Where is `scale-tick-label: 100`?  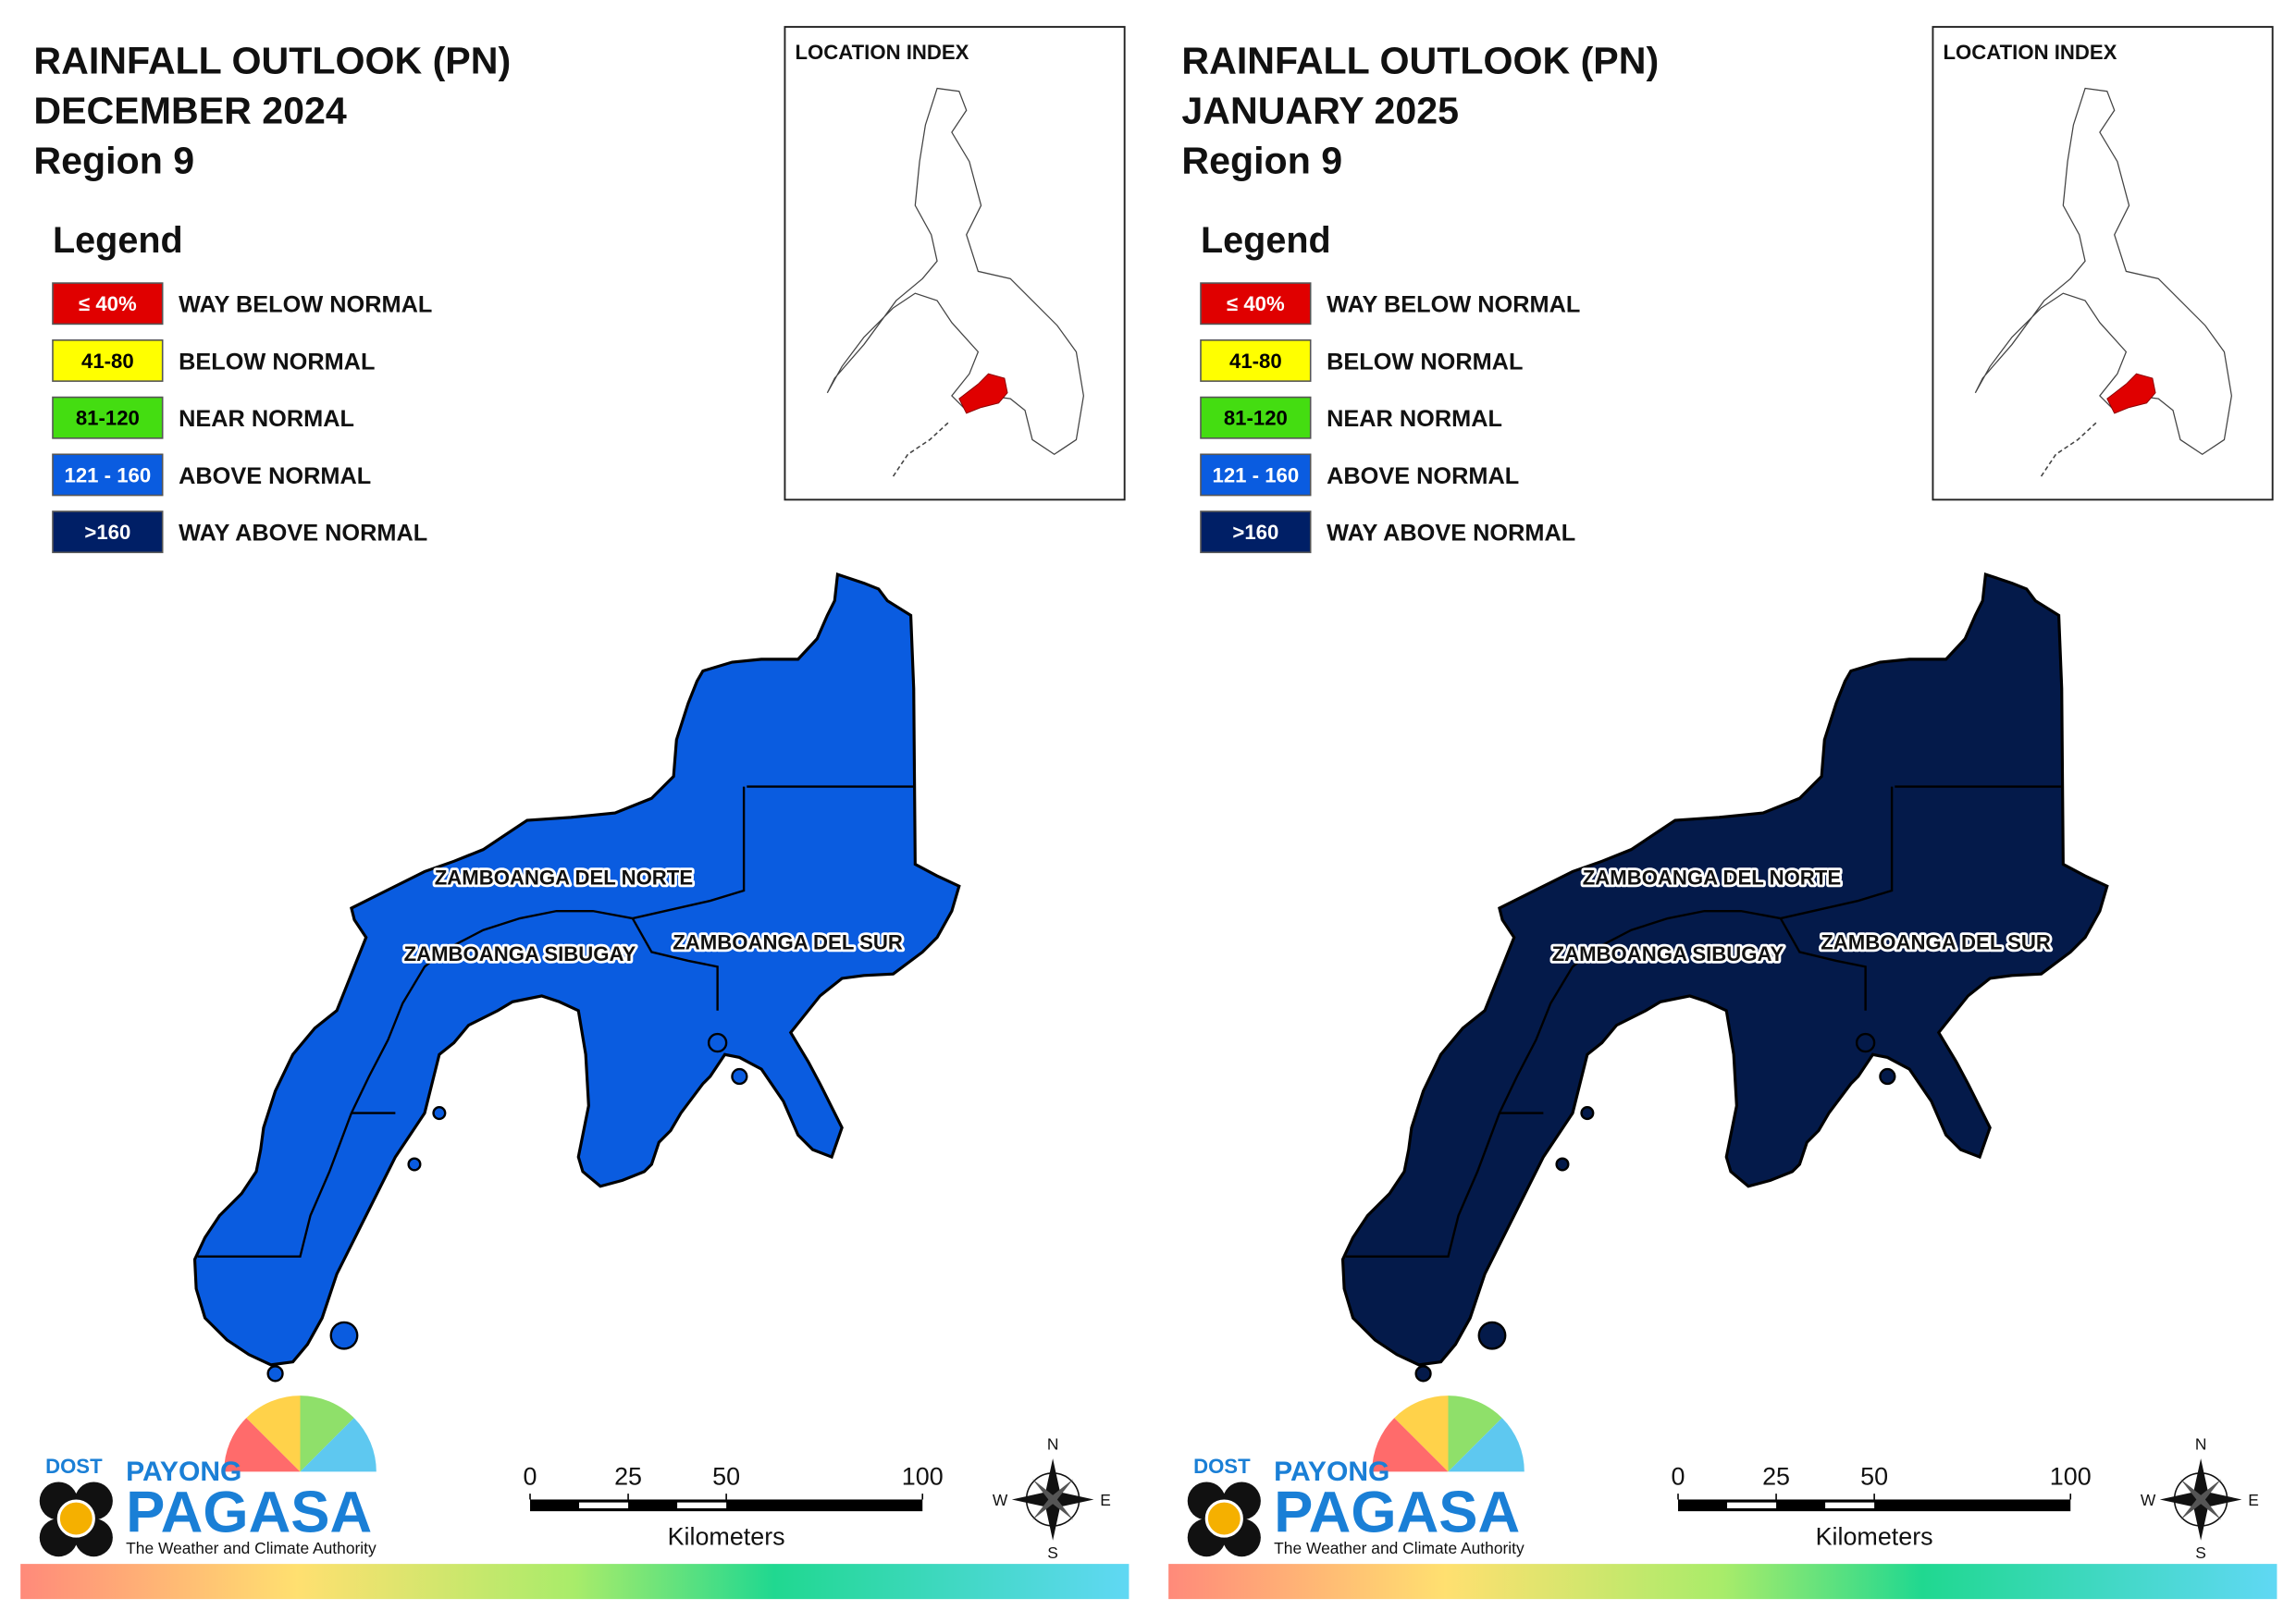
scale-tick-label: 100 is located at coordinates (923, 1477).